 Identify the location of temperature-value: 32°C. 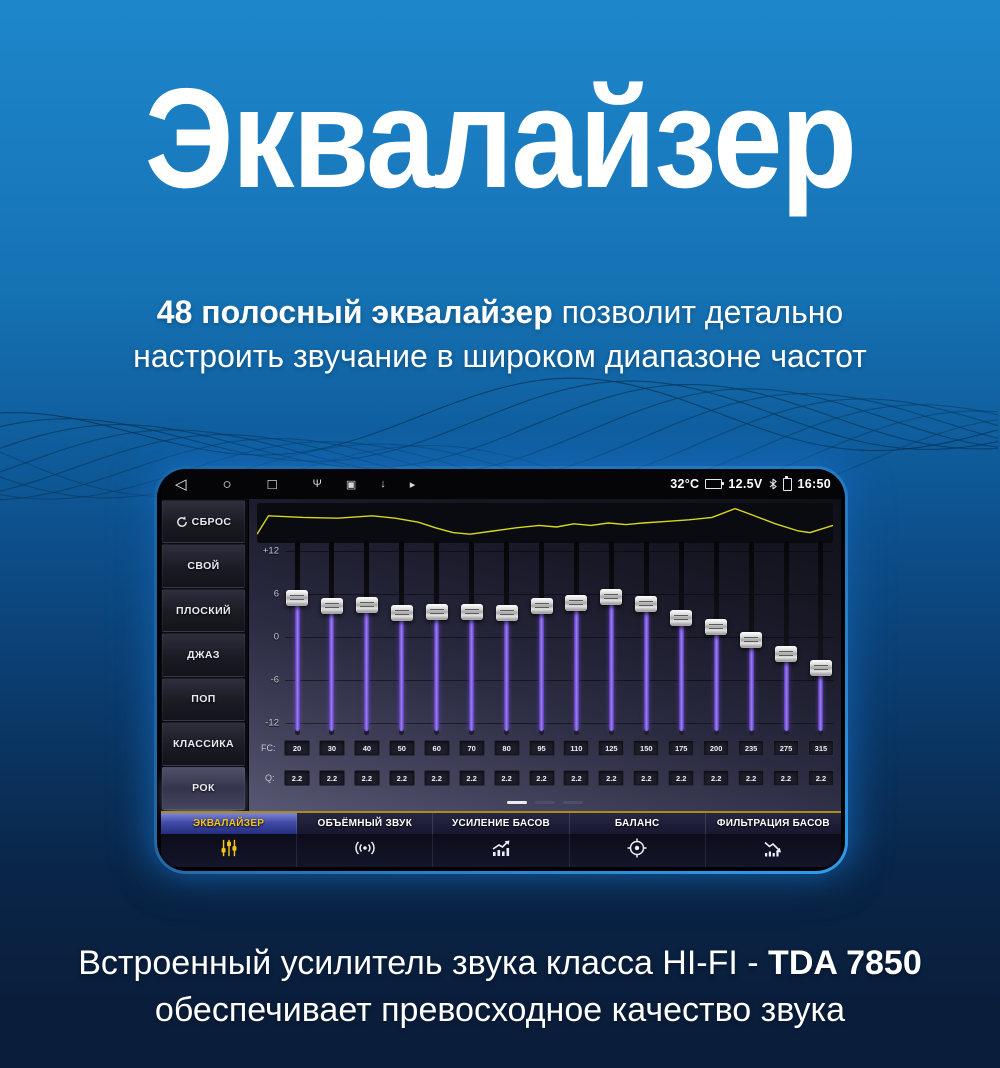
(685, 484).